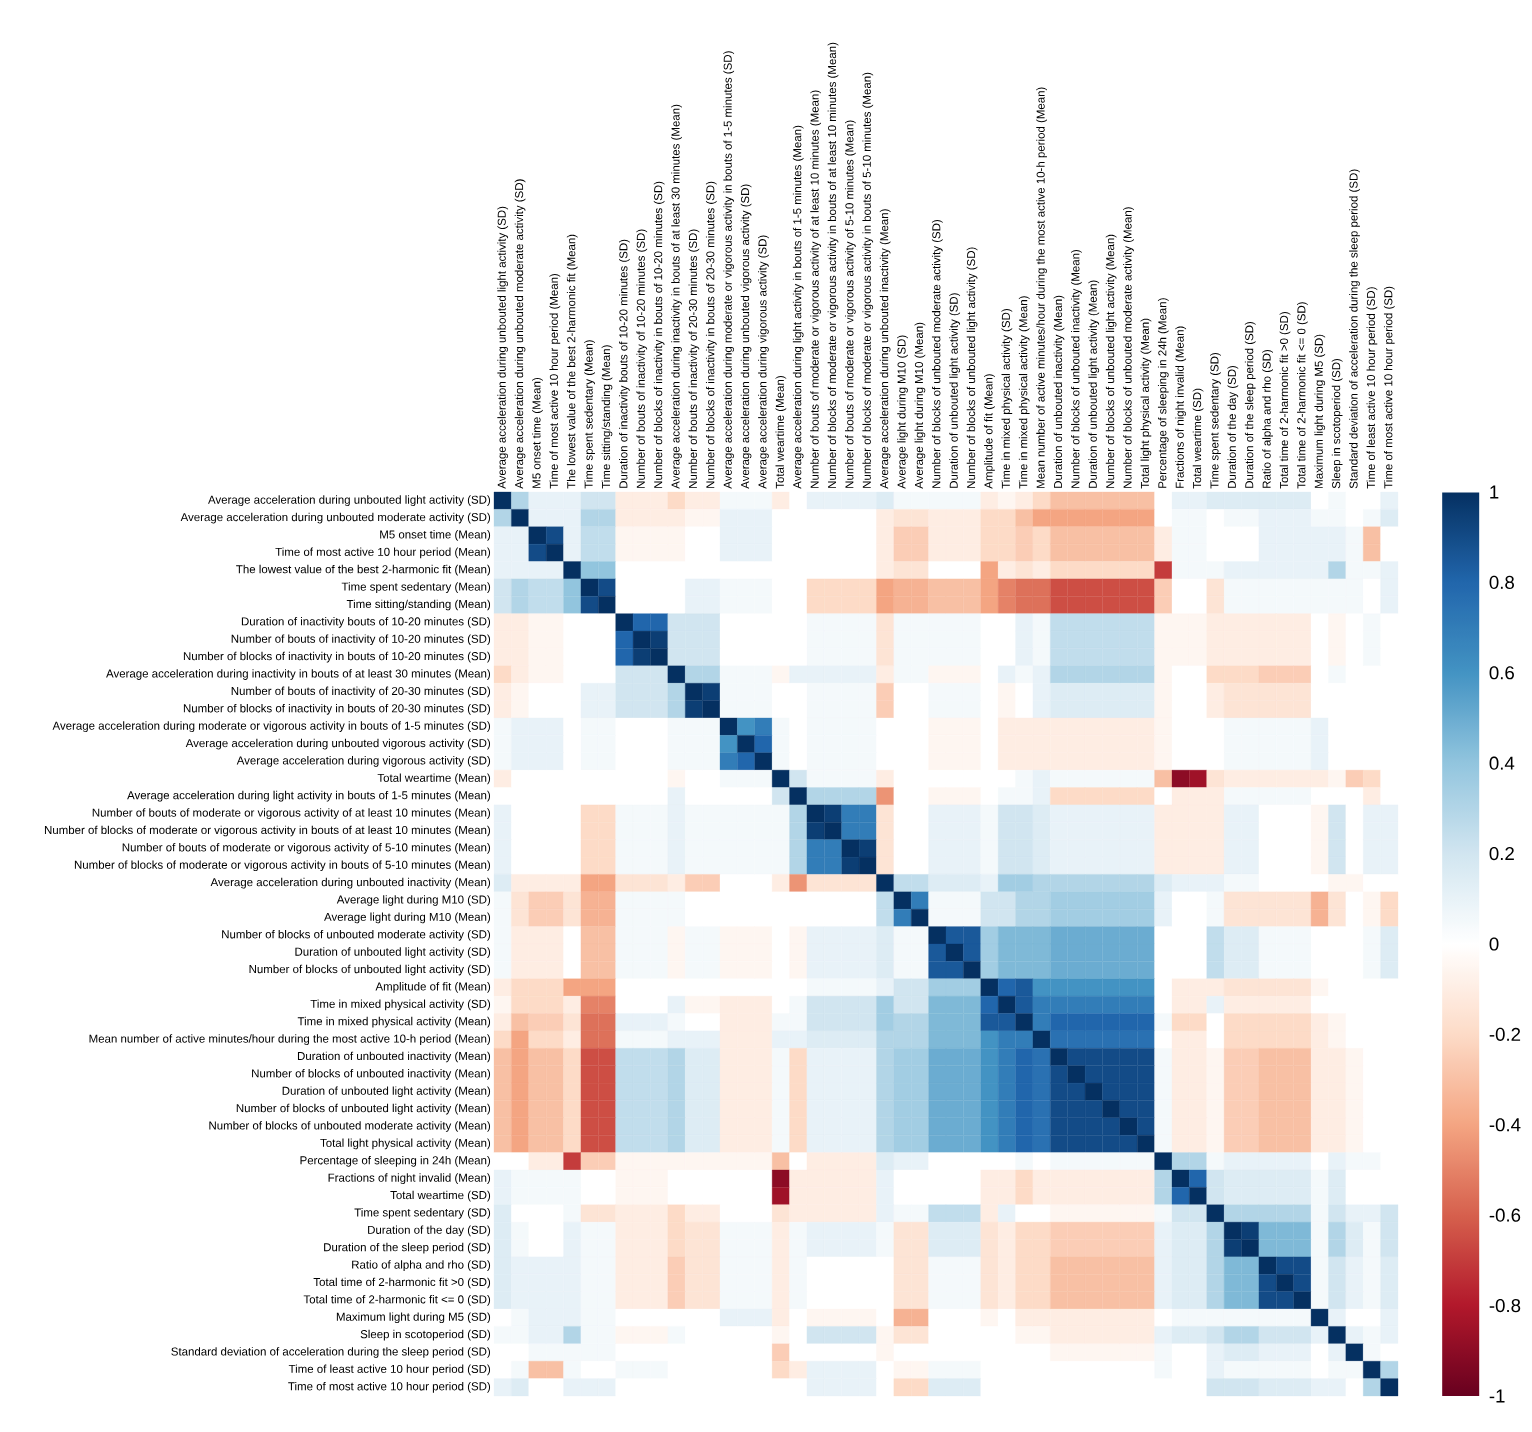  What do you see at coordinates (1501, 673) in the screenshot?
I see `color-bar-label: 0.6` at bounding box center [1501, 673].